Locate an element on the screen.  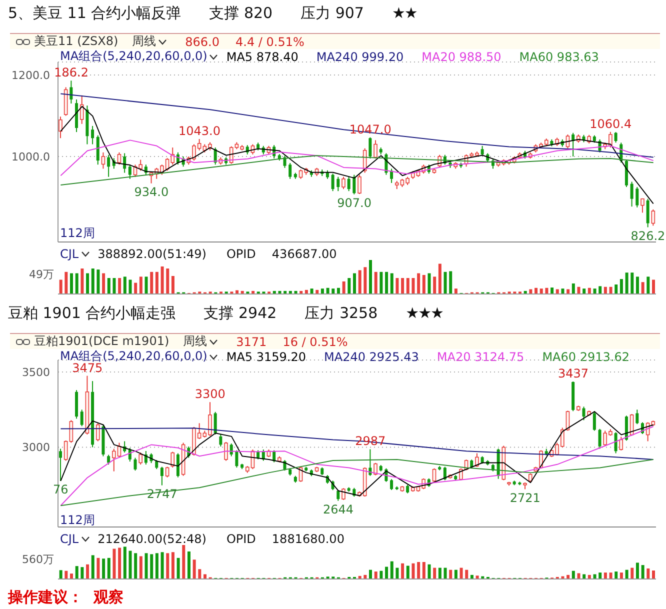
annotation: 907.0 is located at coordinates (354, 203).